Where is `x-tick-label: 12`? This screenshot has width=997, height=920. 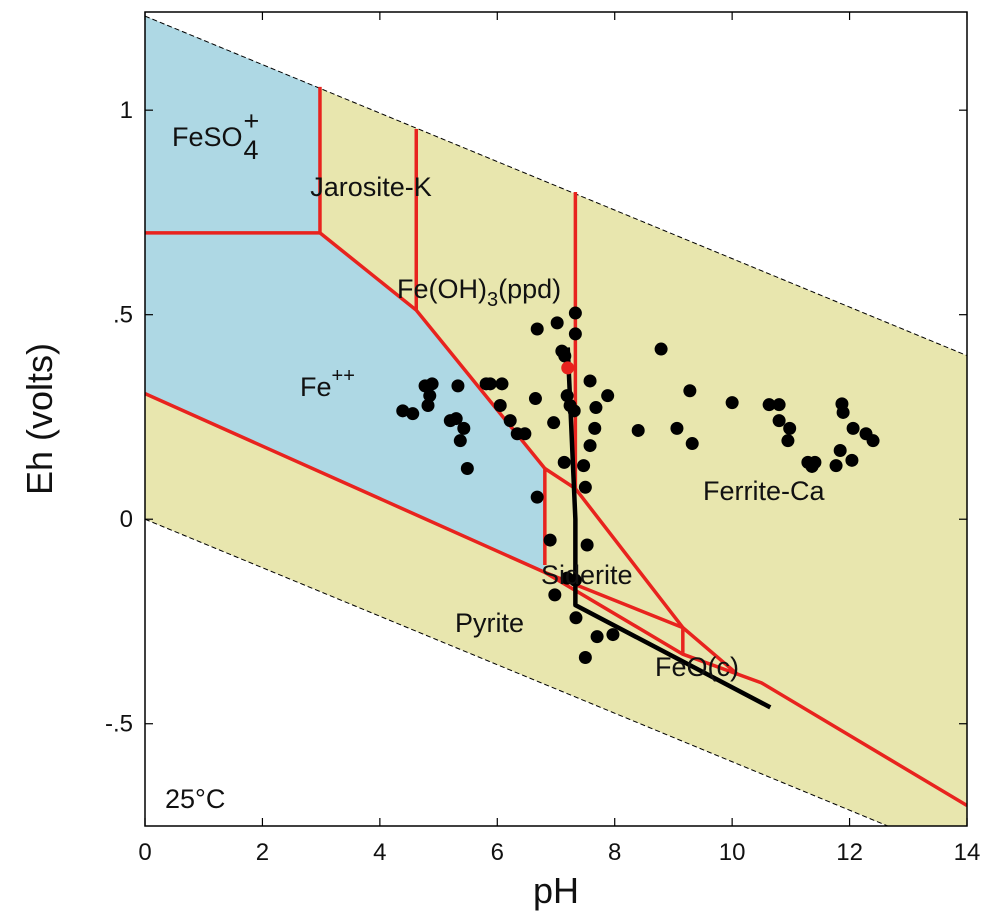
x-tick-label: 12 is located at coordinates (849, 852).